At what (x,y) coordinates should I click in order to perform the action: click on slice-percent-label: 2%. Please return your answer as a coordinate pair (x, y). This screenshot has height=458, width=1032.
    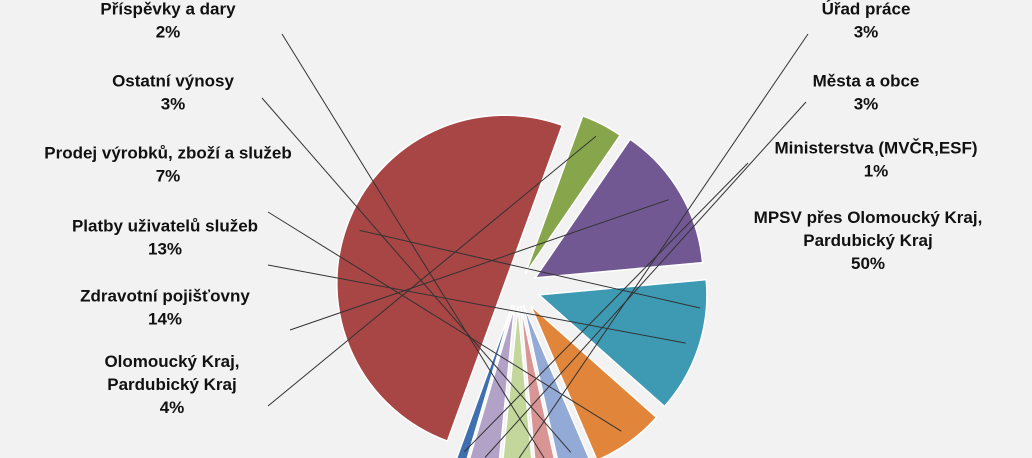
    Looking at the image, I should click on (168, 32).